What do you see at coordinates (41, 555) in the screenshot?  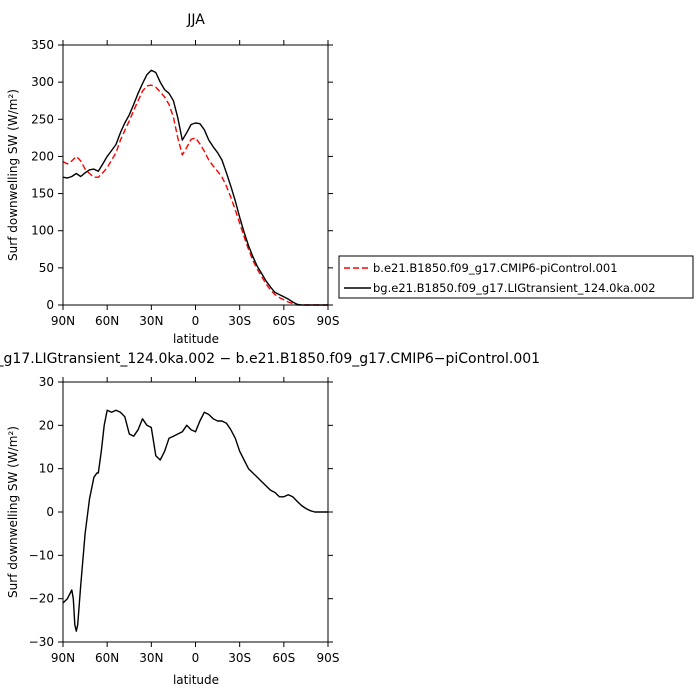 I see `bottom-y-tick-label: −10` at bounding box center [41, 555].